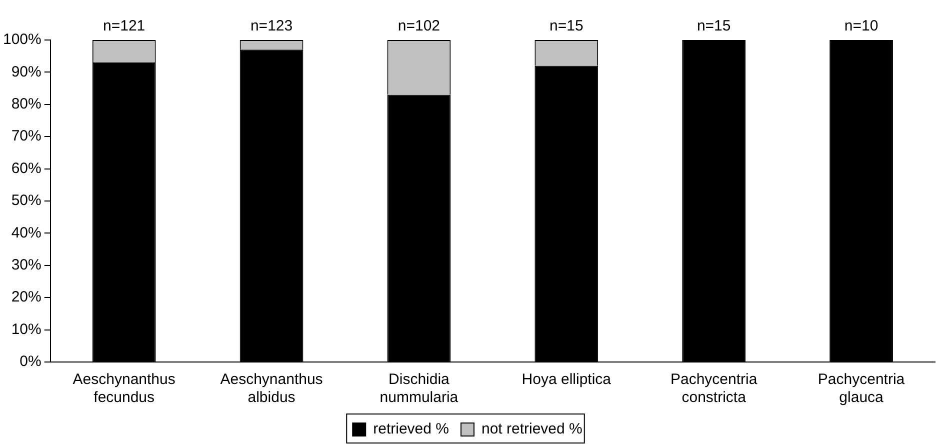 The width and height of the screenshot is (937, 447). Describe the element at coordinates (419, 26) in the screenshot. I see `annotation: n=102` at that location.